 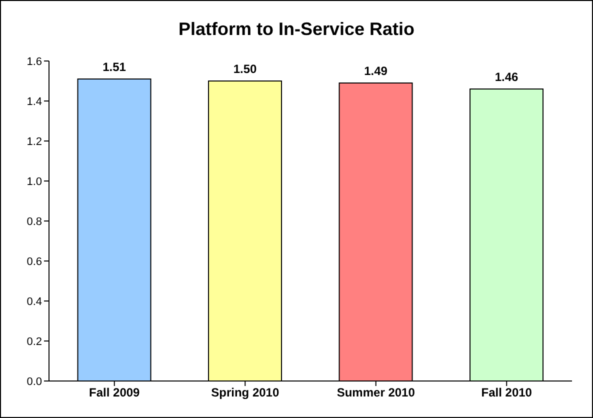 What do you see at coordinates (34, 182) in the screenshot?
I see `y-tick-label: 1.0` at bounding box center [34, 182].